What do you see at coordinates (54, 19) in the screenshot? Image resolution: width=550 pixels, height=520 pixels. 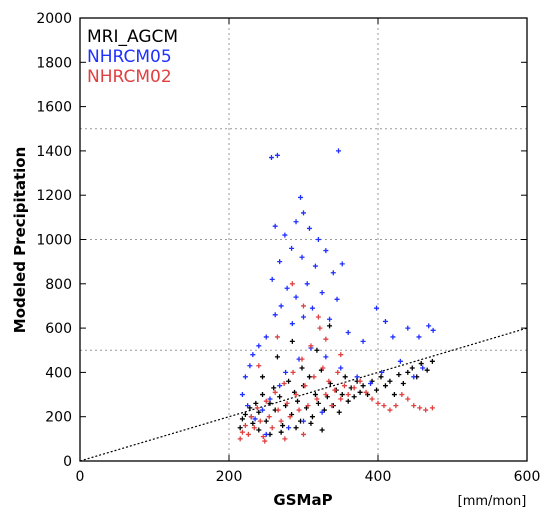 I see `y-tick-label: 2000` at bounding box center [54, 19].